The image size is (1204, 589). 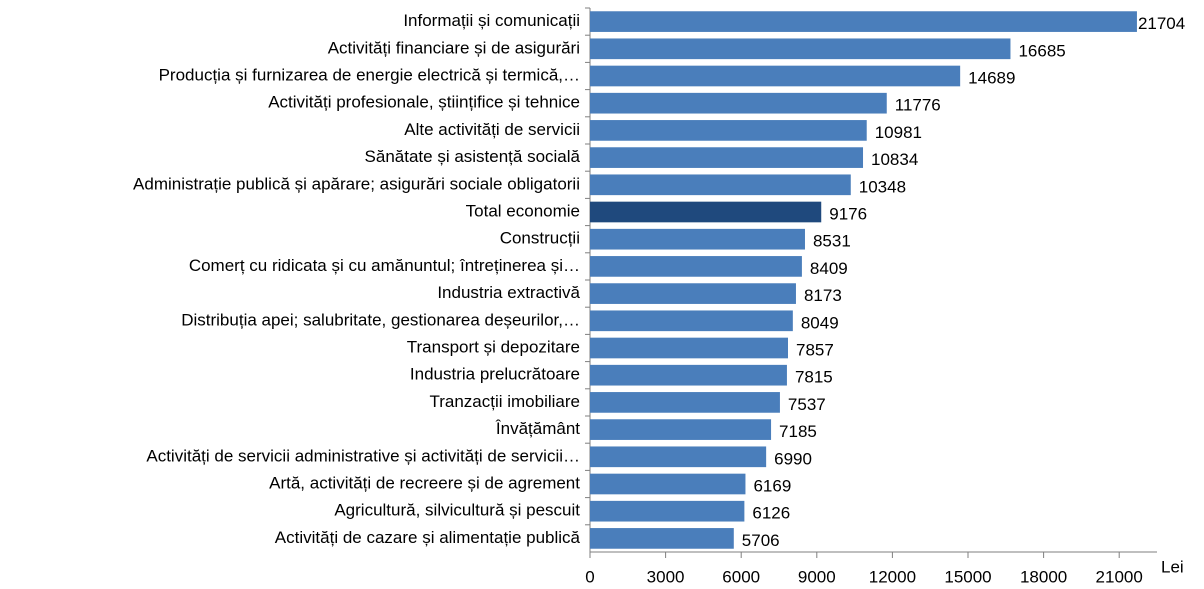 What do you see at coordinates (814, 377) in the screenshot?
I see `value-label: 7815` at bounding box center [814, 377].